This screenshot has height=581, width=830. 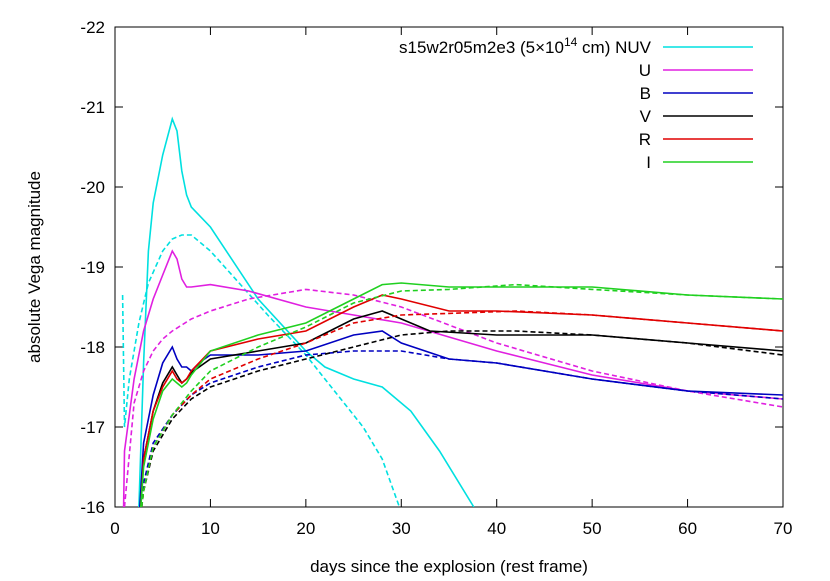 I want to click on x-tick-label: 0, so click(x=114, y=528).